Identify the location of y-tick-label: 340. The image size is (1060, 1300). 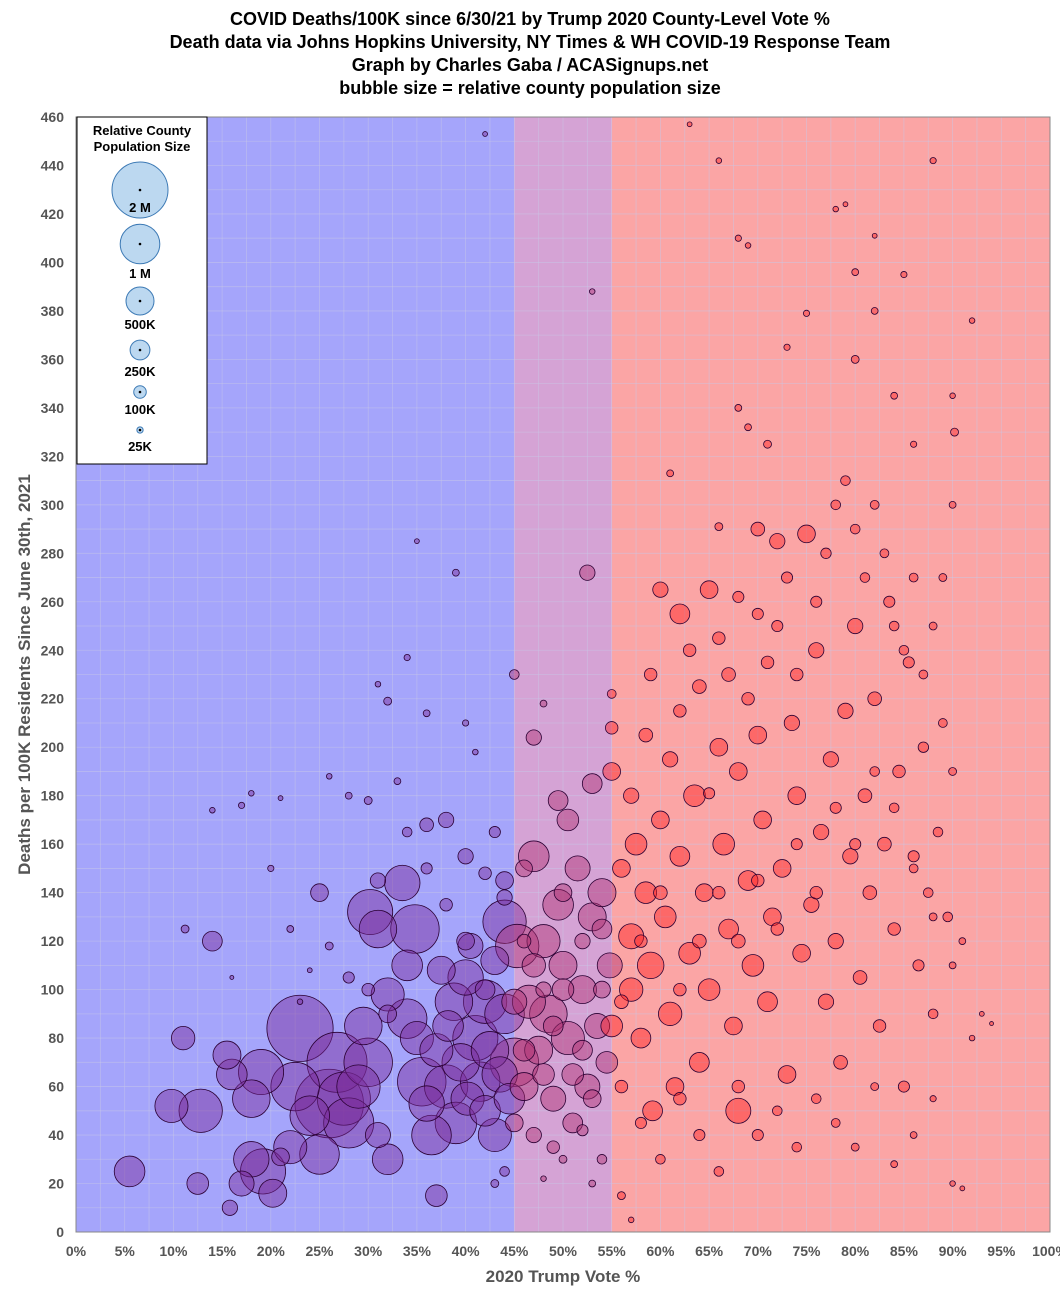
(53, 408).